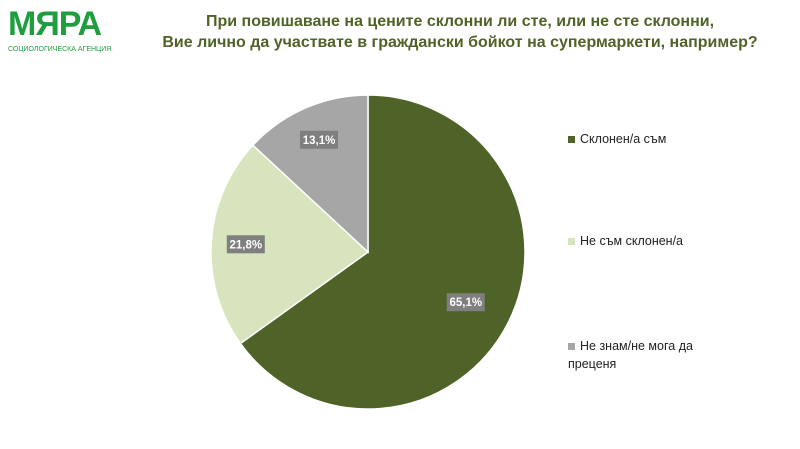  I want to click on legend-label: Склонен/а съм, so click(623, 139).